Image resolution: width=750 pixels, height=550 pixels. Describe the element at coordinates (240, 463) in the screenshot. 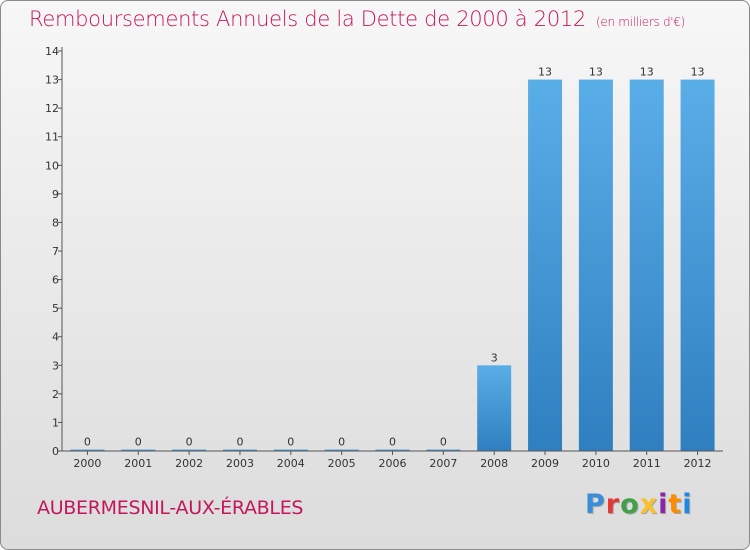

I see `x-tick-label-2003: 2003` at that location.